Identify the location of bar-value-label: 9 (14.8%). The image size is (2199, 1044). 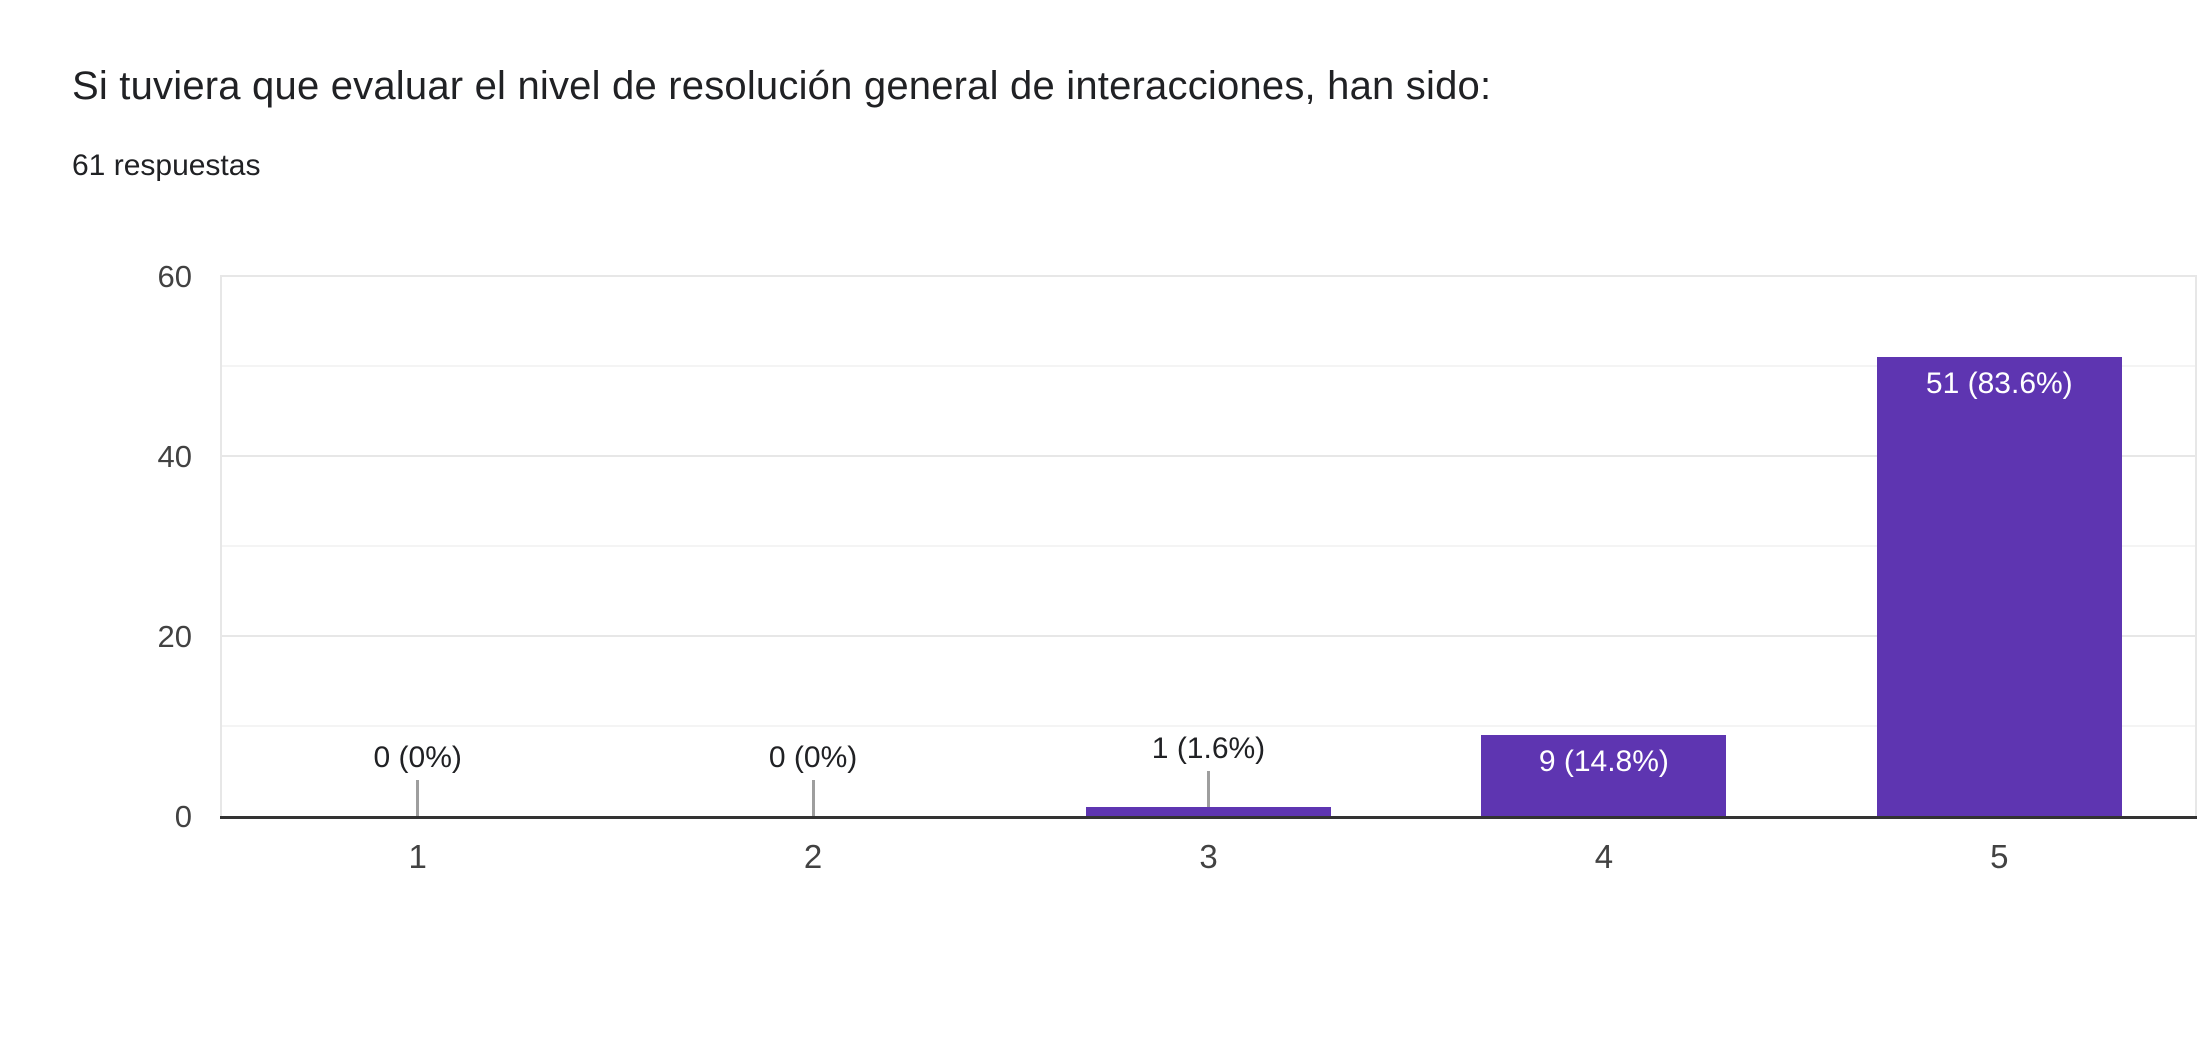
(1603, 761).